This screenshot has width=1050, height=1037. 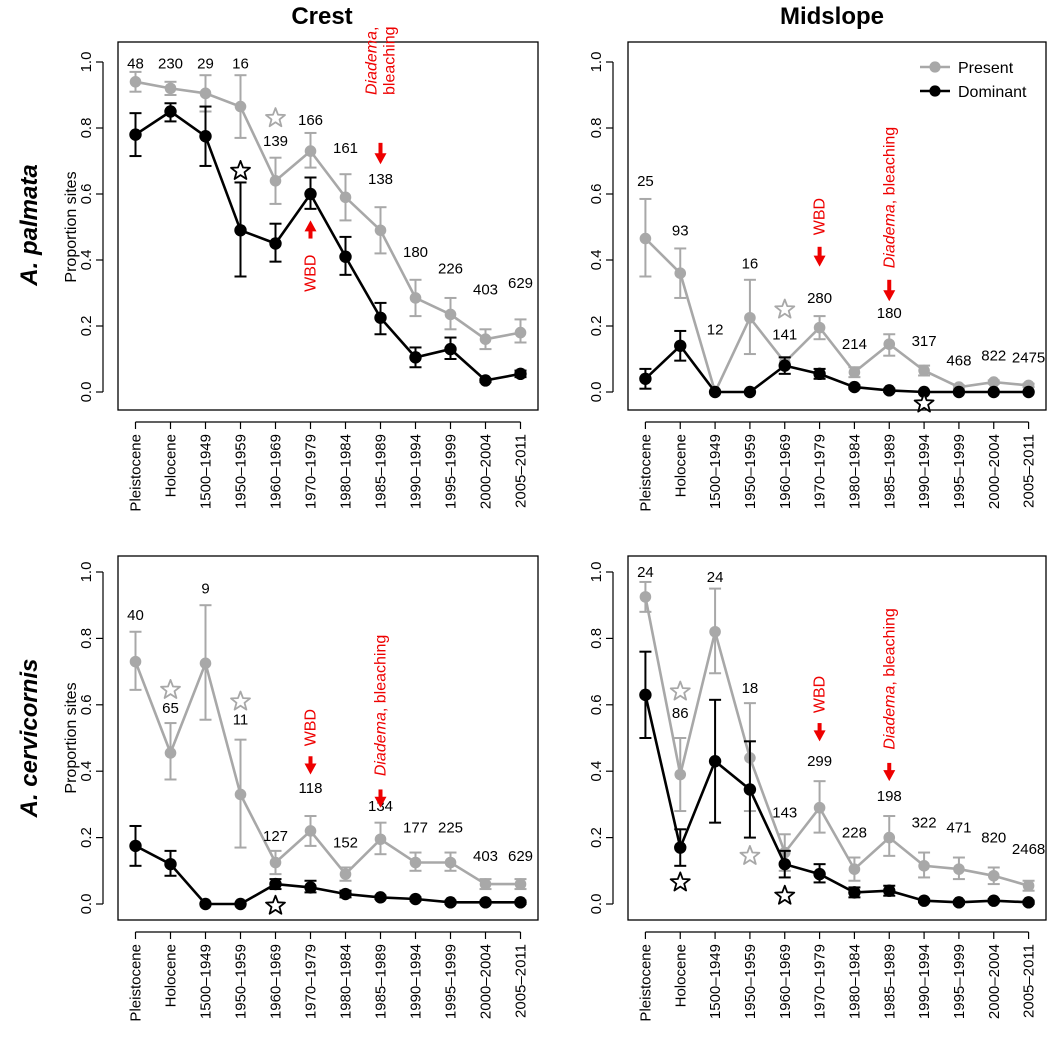 What do you see at coordinates (346, 471) in the screenshot?
I see `x-tick-label: 1980–1984` at bounding box center [346, 471].